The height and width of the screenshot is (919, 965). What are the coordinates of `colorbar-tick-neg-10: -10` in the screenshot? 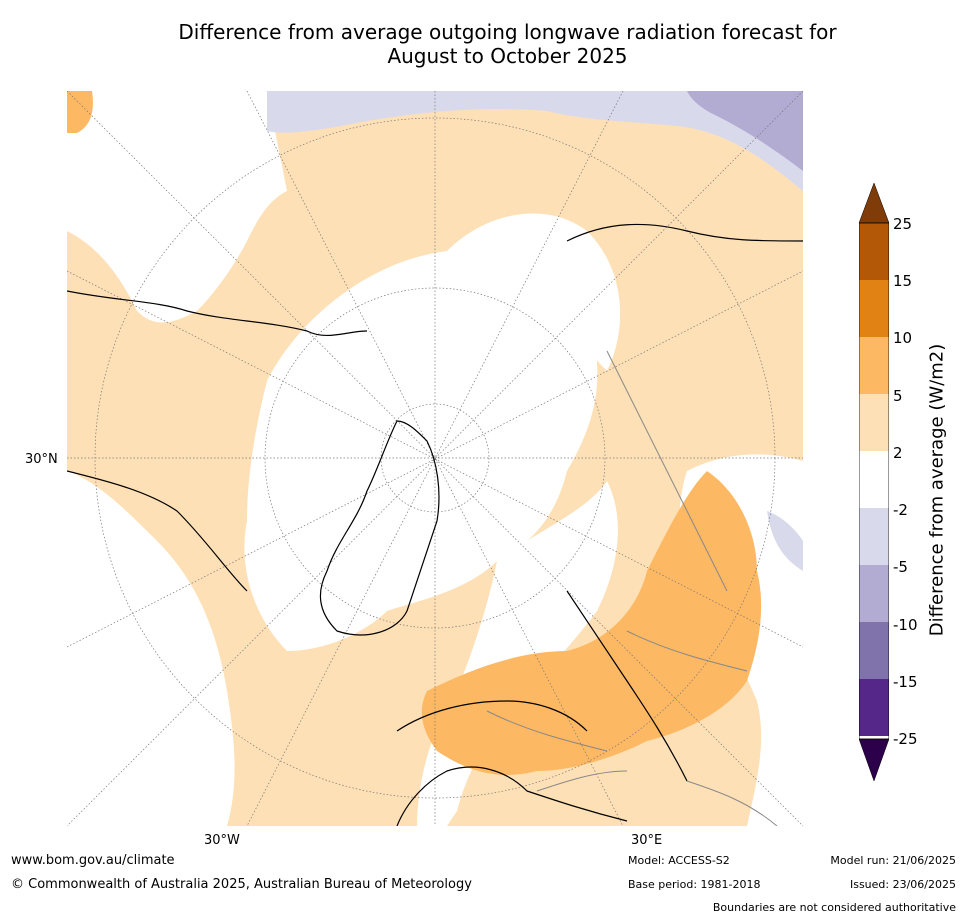 It's located at (905, 625).